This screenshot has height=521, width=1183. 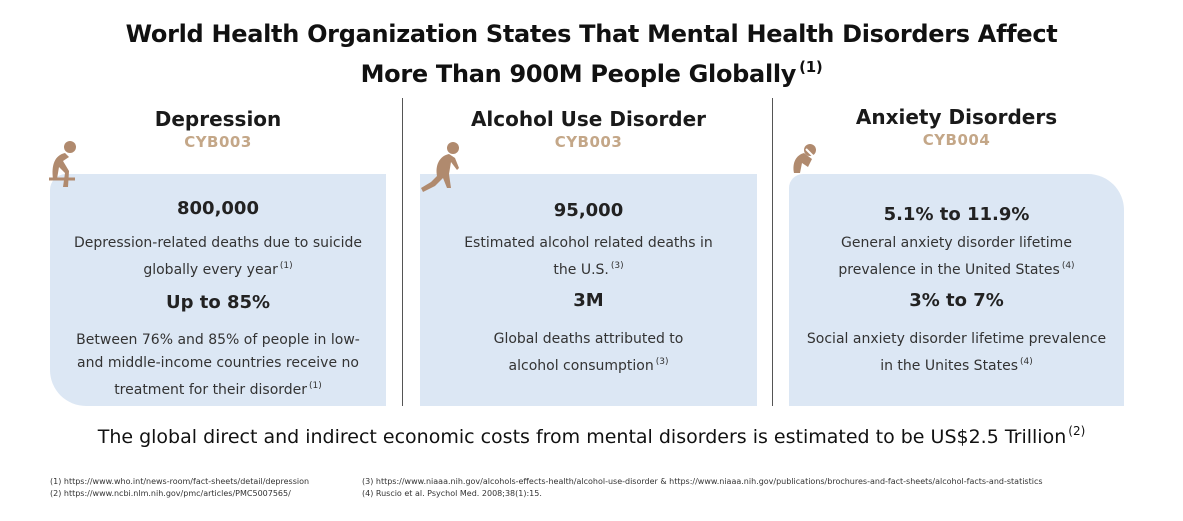 I want to click on column-header: Anxiety Disorders CYB004, so click(x=956, y=127).